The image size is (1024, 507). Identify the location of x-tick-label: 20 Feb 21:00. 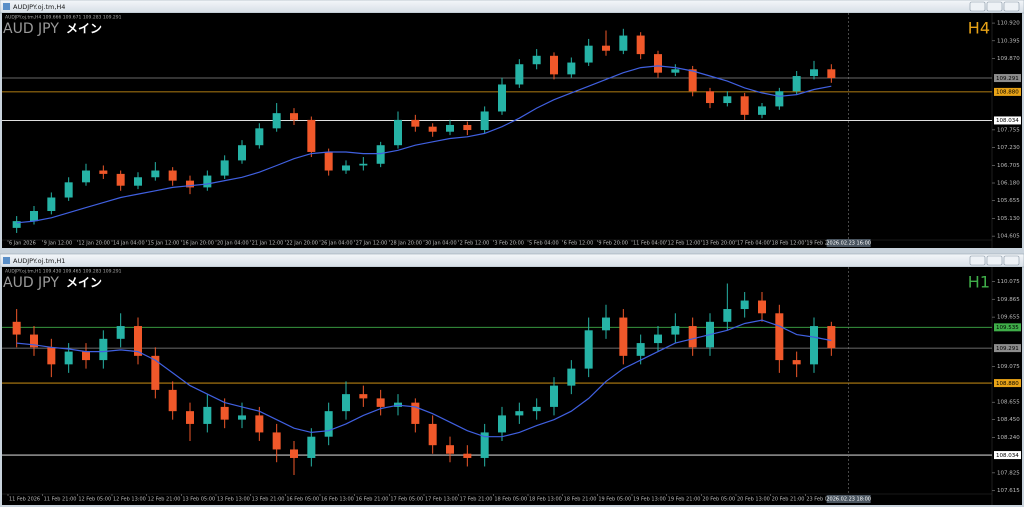
(788, 500).